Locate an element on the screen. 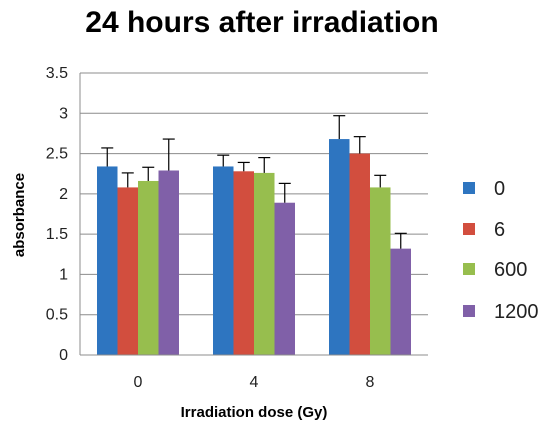 Image resolution: width=550 pixels, height=435 pixels. legend-label: 600 is located at coordinates (510, 270).